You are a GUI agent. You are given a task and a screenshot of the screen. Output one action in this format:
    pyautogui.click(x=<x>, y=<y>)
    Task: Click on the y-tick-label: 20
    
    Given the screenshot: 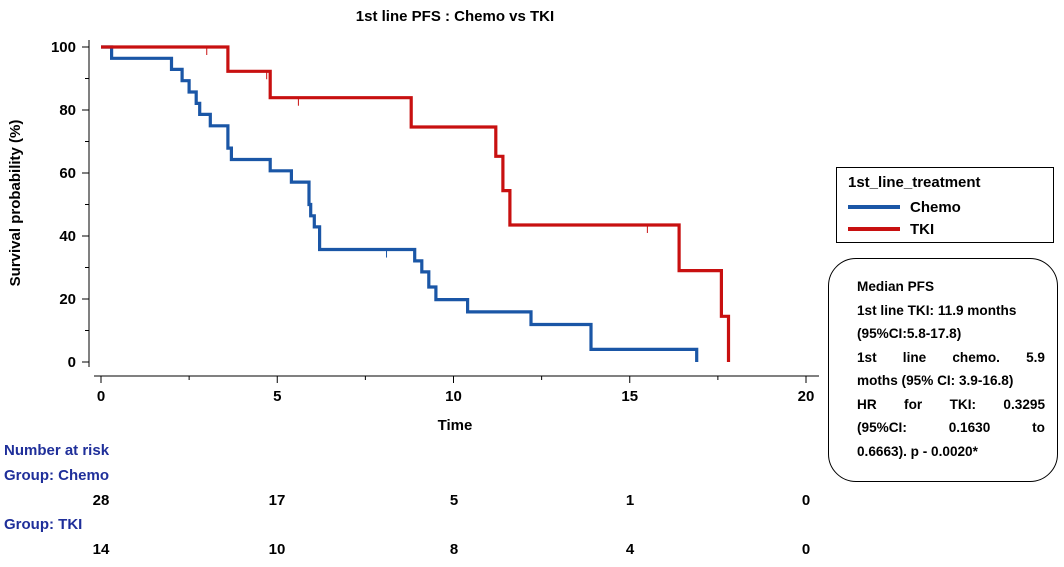 What is the action you would take?
    pyautogui.click(x=67, y=299)
    